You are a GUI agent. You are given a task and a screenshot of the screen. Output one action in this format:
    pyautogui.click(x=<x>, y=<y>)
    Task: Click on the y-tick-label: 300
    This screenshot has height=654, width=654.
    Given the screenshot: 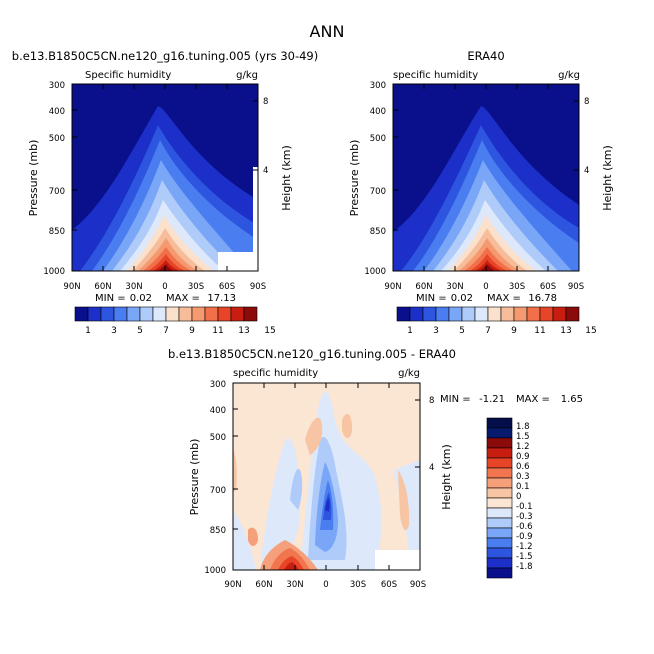 What is the action you would take?
    pyautogui.click(x=218, y=385)
    